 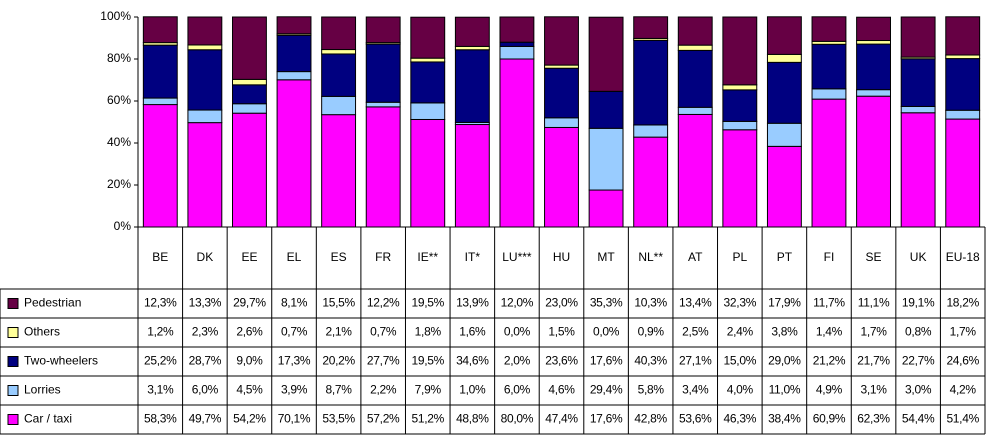 What do you see at coordinates (383, 257) in the screenshot?
I see `x-tick-label: FR` at bounding box center [383, 257].